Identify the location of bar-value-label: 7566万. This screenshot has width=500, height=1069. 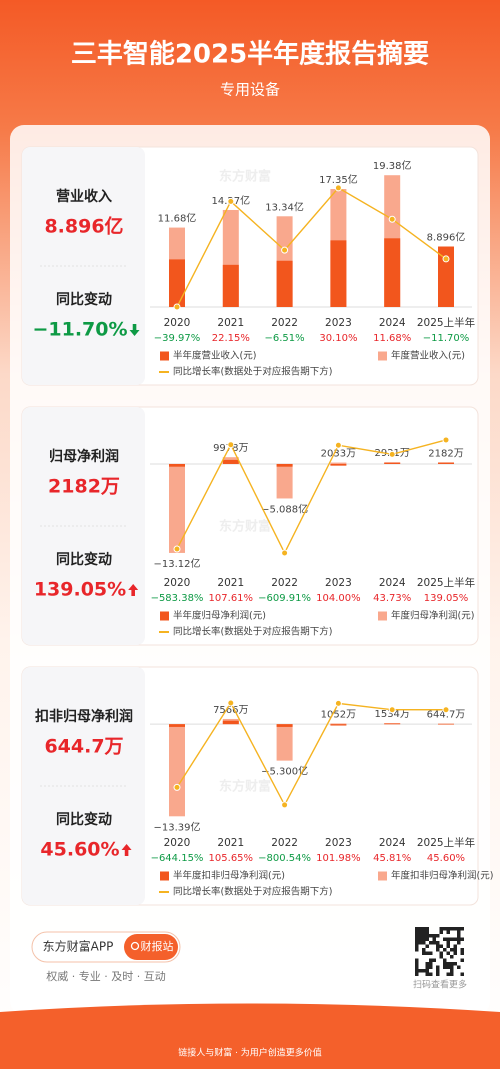
(230, 710).